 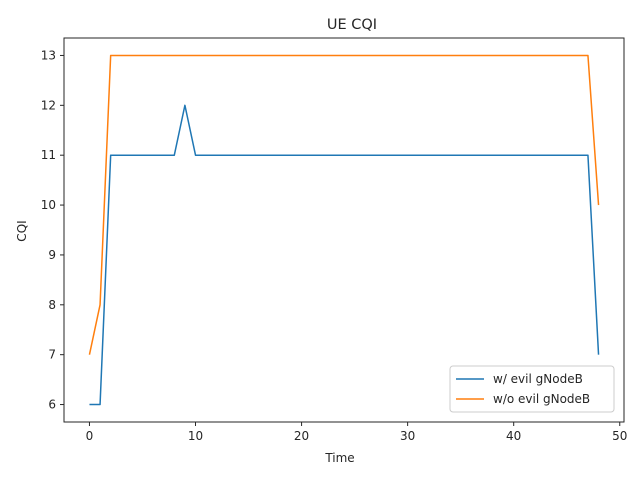 What do you see at coordinates (52, 305) in the screenshot?
I see `y-tick-label: 8` at bounding box center [52, 305].